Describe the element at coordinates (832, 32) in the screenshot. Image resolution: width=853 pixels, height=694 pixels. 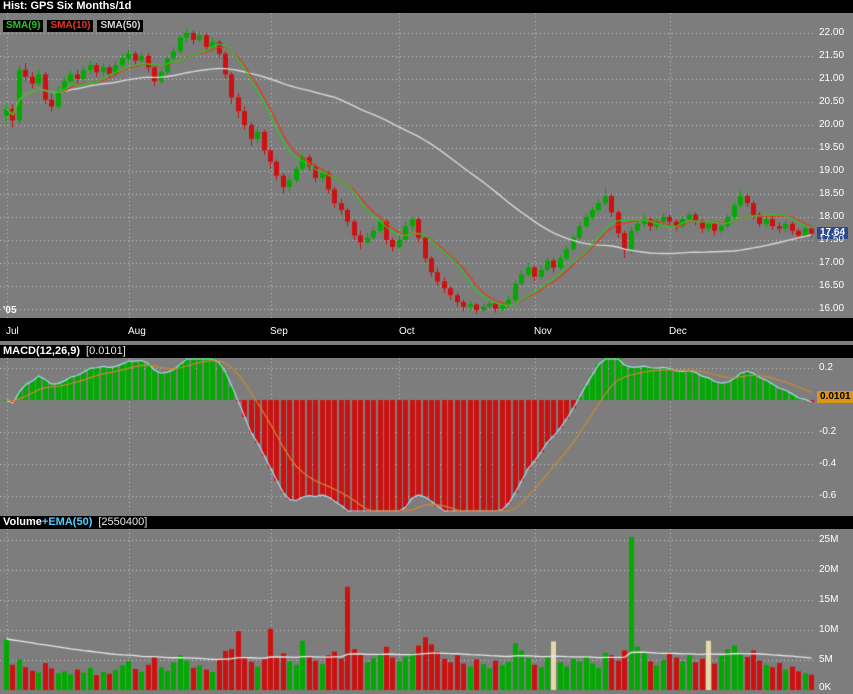
I see `price-axis-tick: 22.00` at that location.